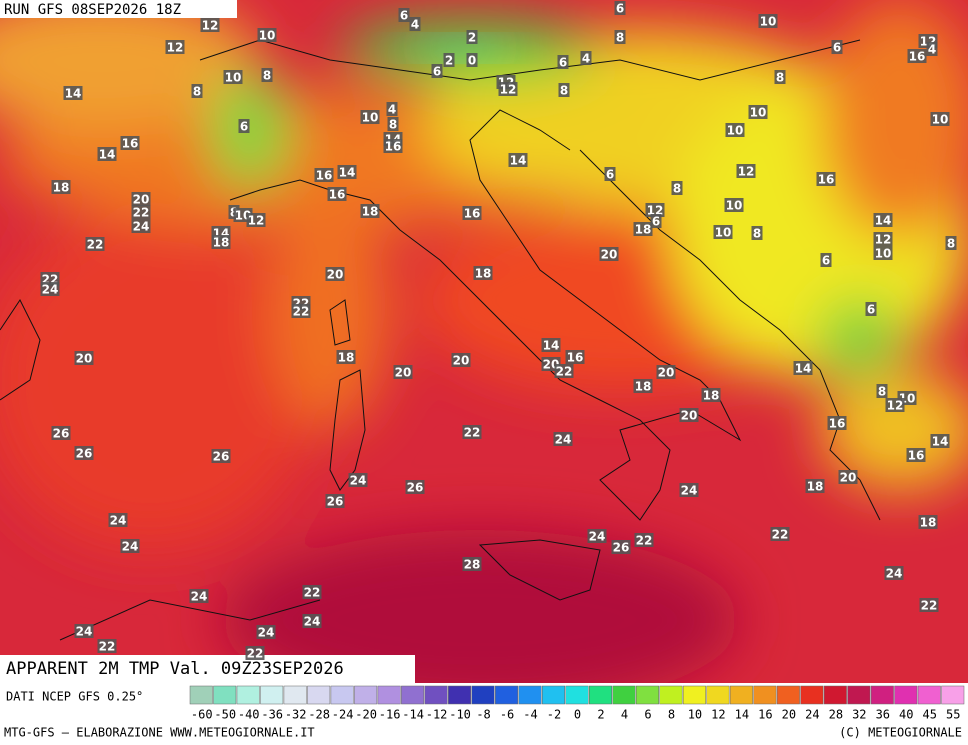 The image size is (968, 745). What do you see at coordinates (472, 61) in the screenshot?
I see `temperature-label: 0` at bounding box center [472, 61].